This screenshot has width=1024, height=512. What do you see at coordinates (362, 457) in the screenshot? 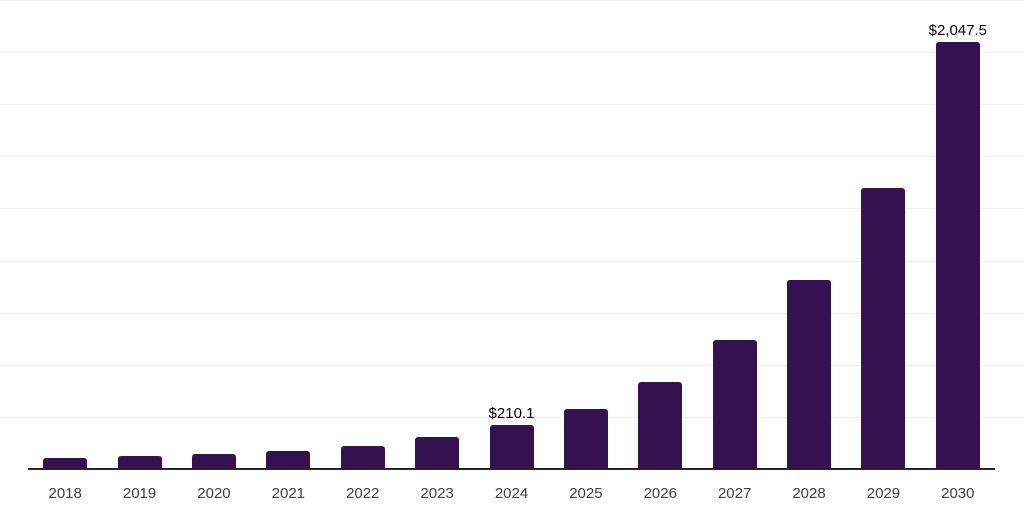
I see `bar-2022` at bounding box center [362, 457].